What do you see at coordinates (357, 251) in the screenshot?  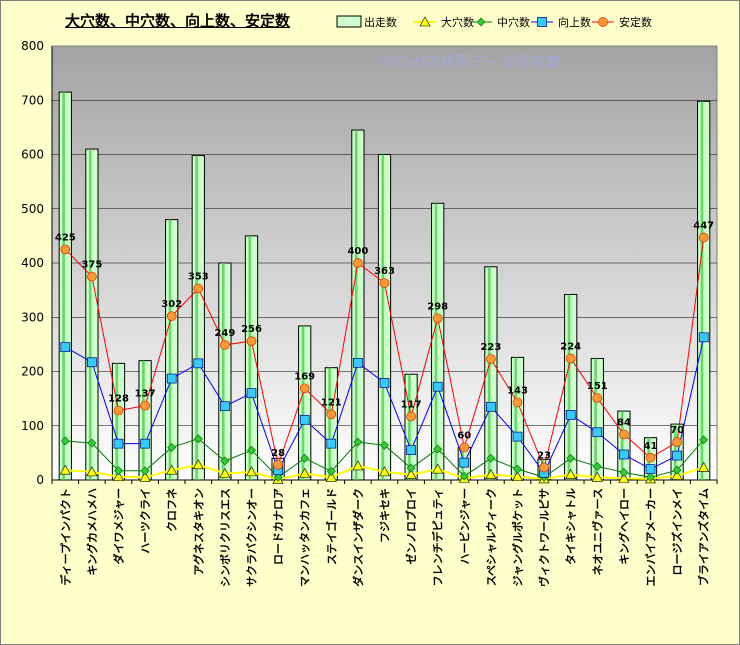 I see `data-label: 400` at bounding box center [357, 251].